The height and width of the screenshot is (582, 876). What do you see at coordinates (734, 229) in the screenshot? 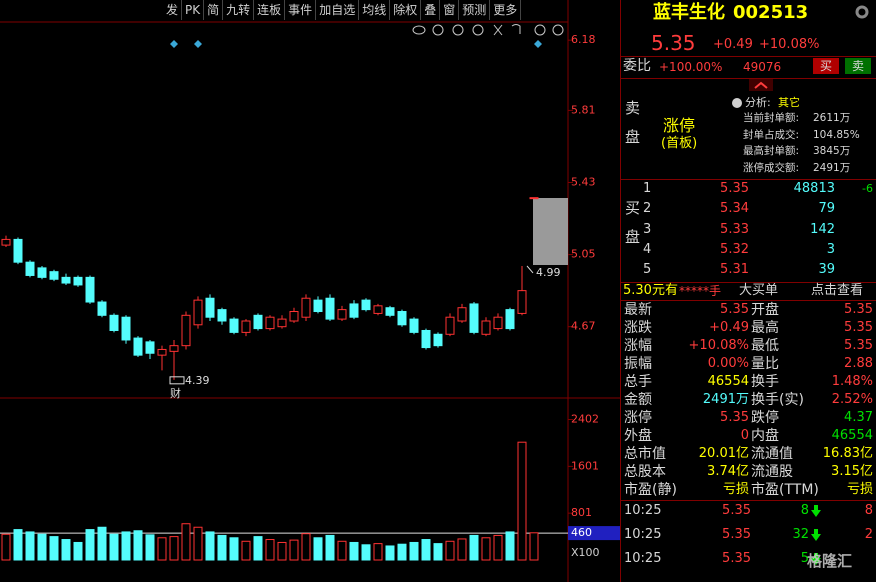
I see `bid-price: 5.33` at bounding box center [734, 229].